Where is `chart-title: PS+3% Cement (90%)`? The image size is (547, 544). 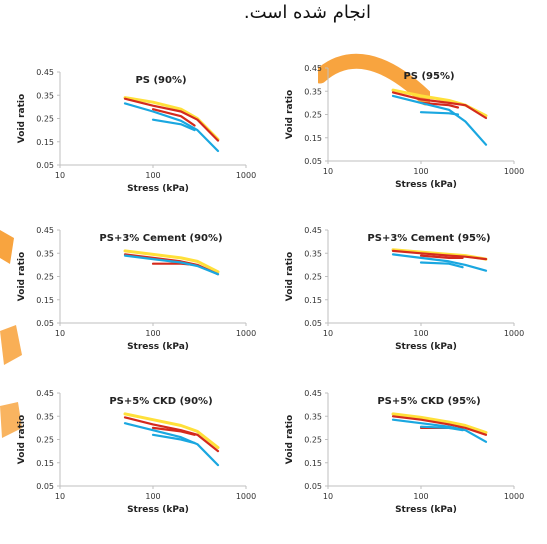 chart-title: PS+3% Cement (90%) is located at coordinates (160, 238).